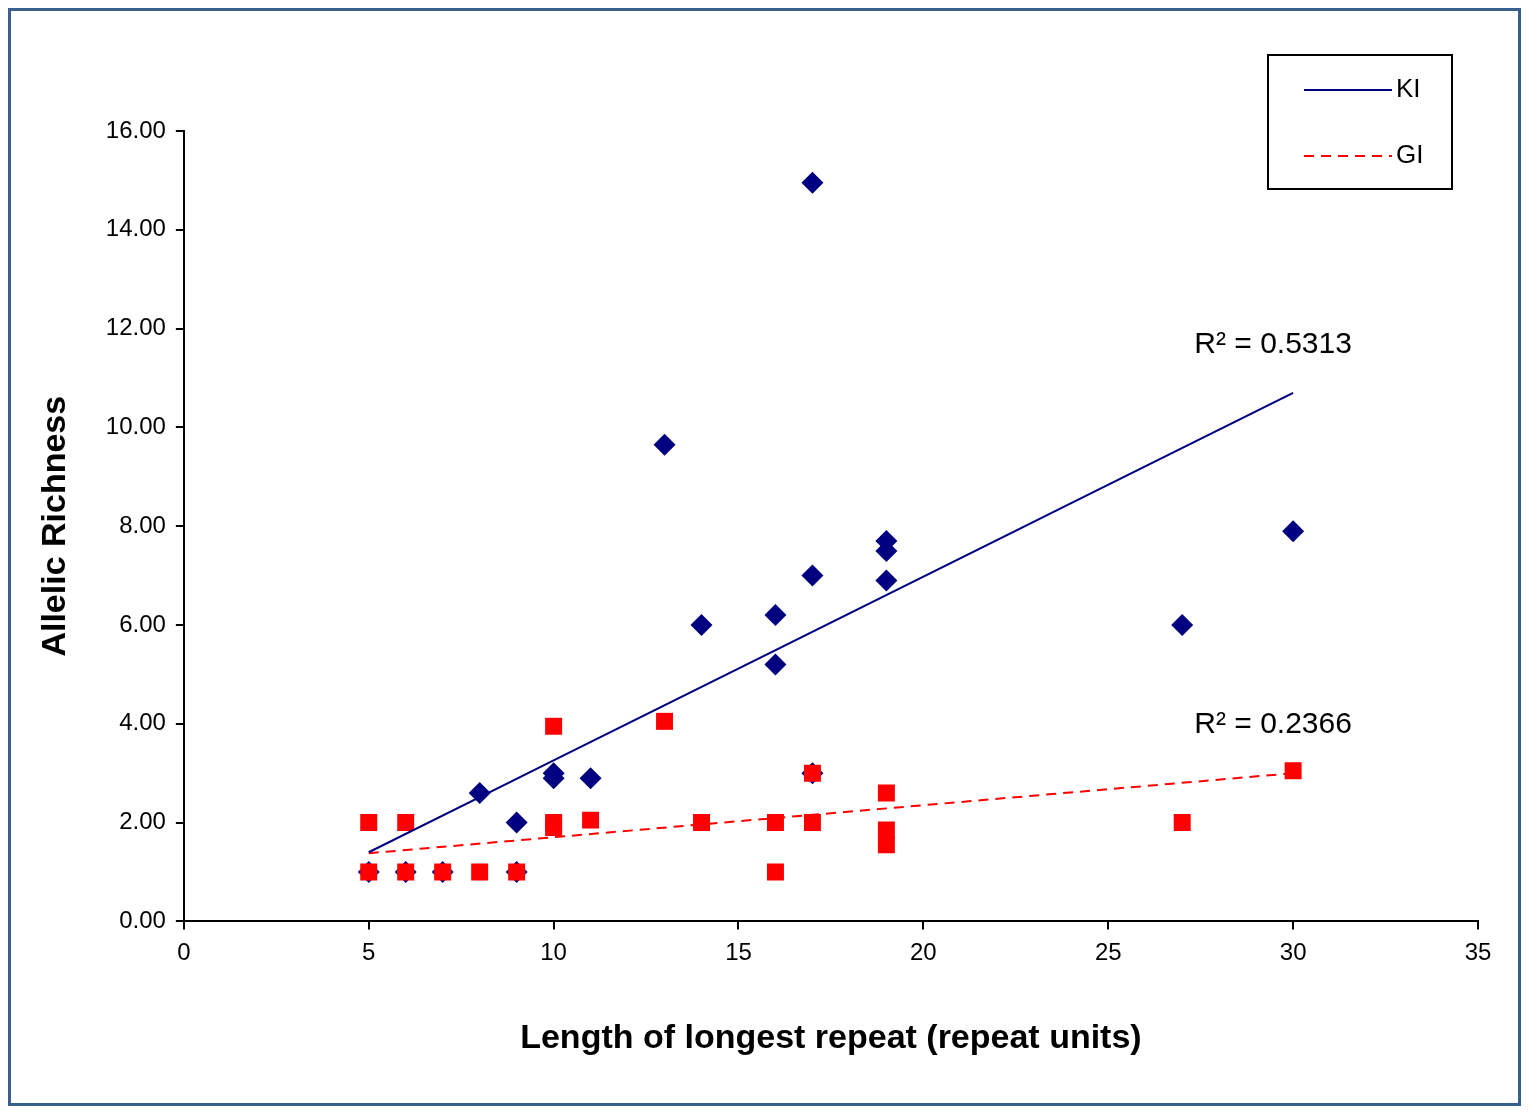  I want to click on x-tick-label: 35, so click(1478, 952).